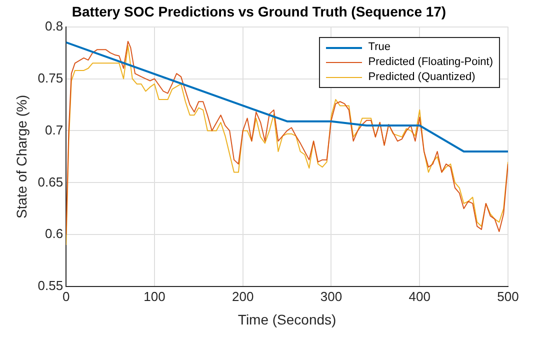 The height and width of the screenshot is (337, 560). Describe the element at coordinates (54, 26) in the screenshot. I see `y-tick-label: 0.8` at that location.